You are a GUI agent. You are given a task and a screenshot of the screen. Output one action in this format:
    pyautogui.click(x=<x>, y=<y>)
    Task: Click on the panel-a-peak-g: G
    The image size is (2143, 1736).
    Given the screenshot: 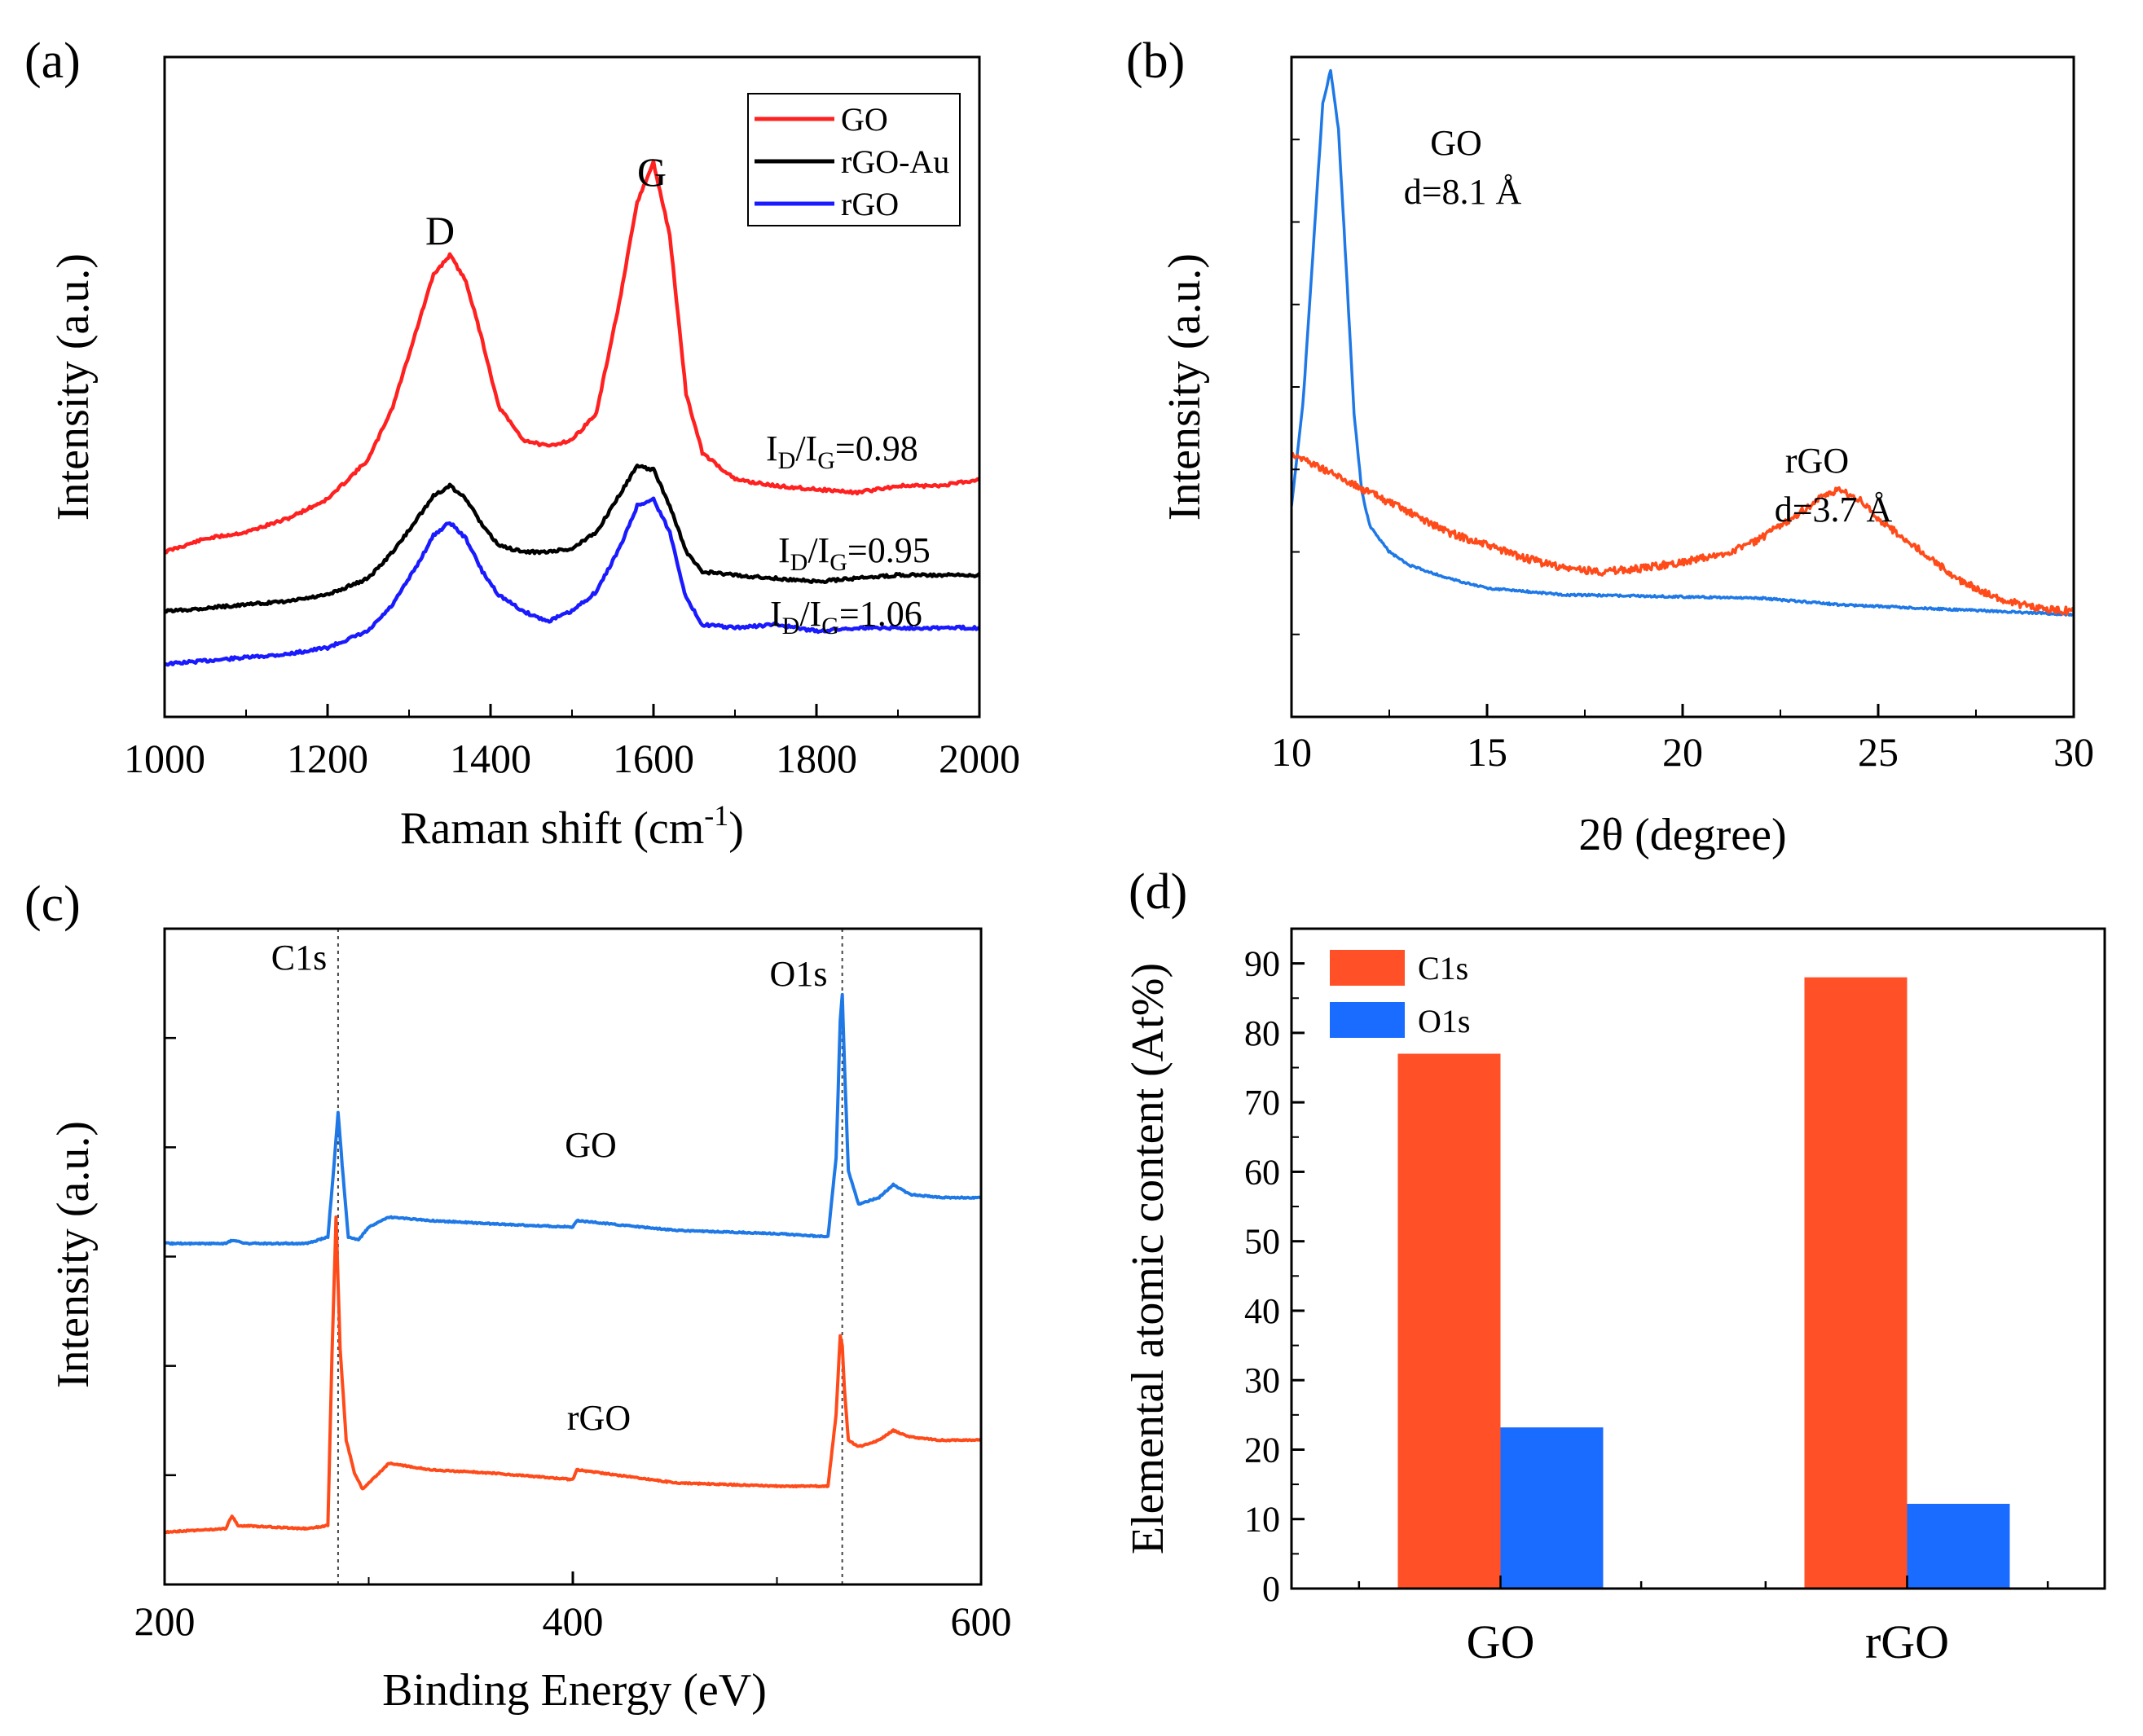 What is the action you would take?
    pyautogui.click(x=652, y=172)
    